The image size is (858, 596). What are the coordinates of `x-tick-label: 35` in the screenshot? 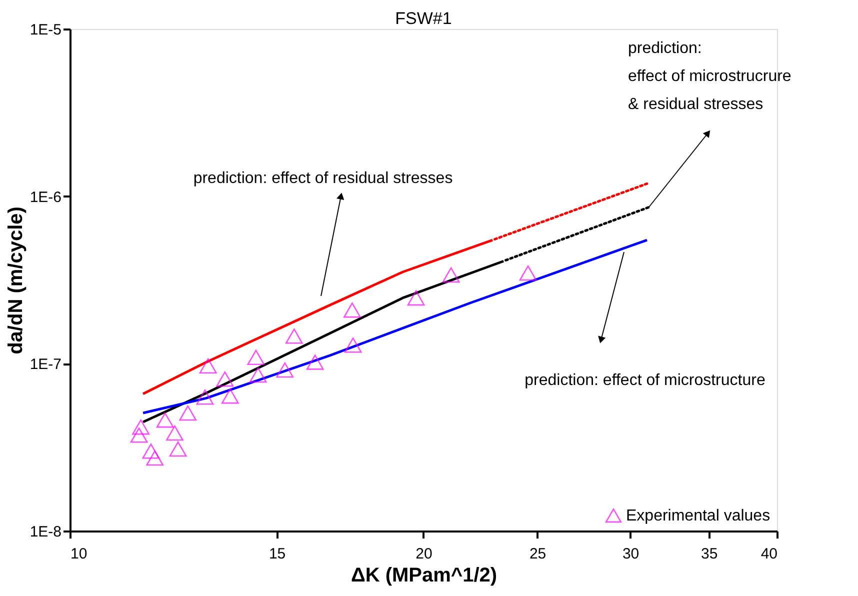 It's located at (709, 554).